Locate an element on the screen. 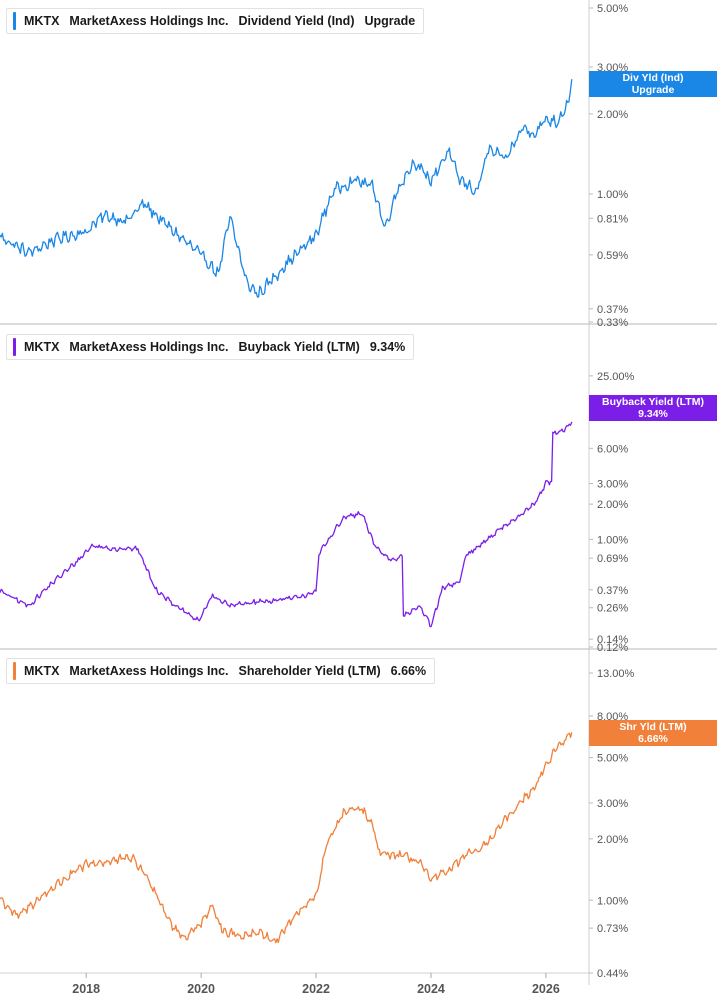  x-tick-label: 2018 is located at coordinates (86, 989).